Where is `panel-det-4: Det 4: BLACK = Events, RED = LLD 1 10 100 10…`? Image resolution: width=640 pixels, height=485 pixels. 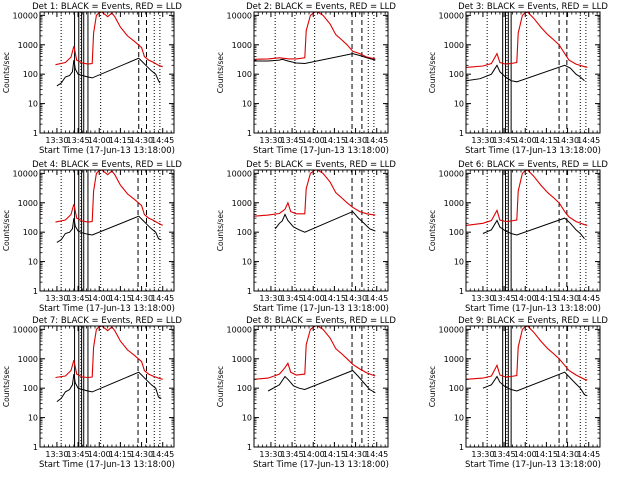
panel-det-4: Det 4: BLACK = Events, RED = LLD 1 10 100 10… is located at coordinates (92, 237).